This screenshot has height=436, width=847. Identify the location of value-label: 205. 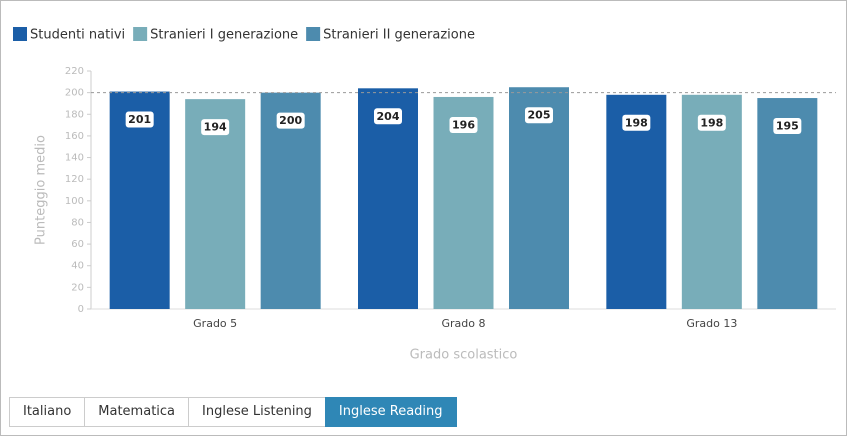
(539, 115).